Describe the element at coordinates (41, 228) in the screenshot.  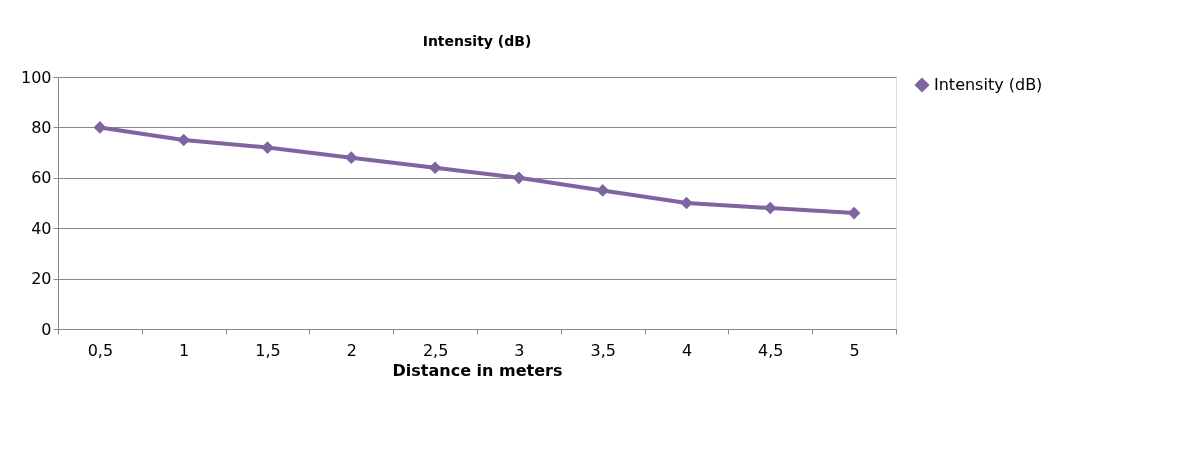
I see `y-tick-label: 40` at that location.